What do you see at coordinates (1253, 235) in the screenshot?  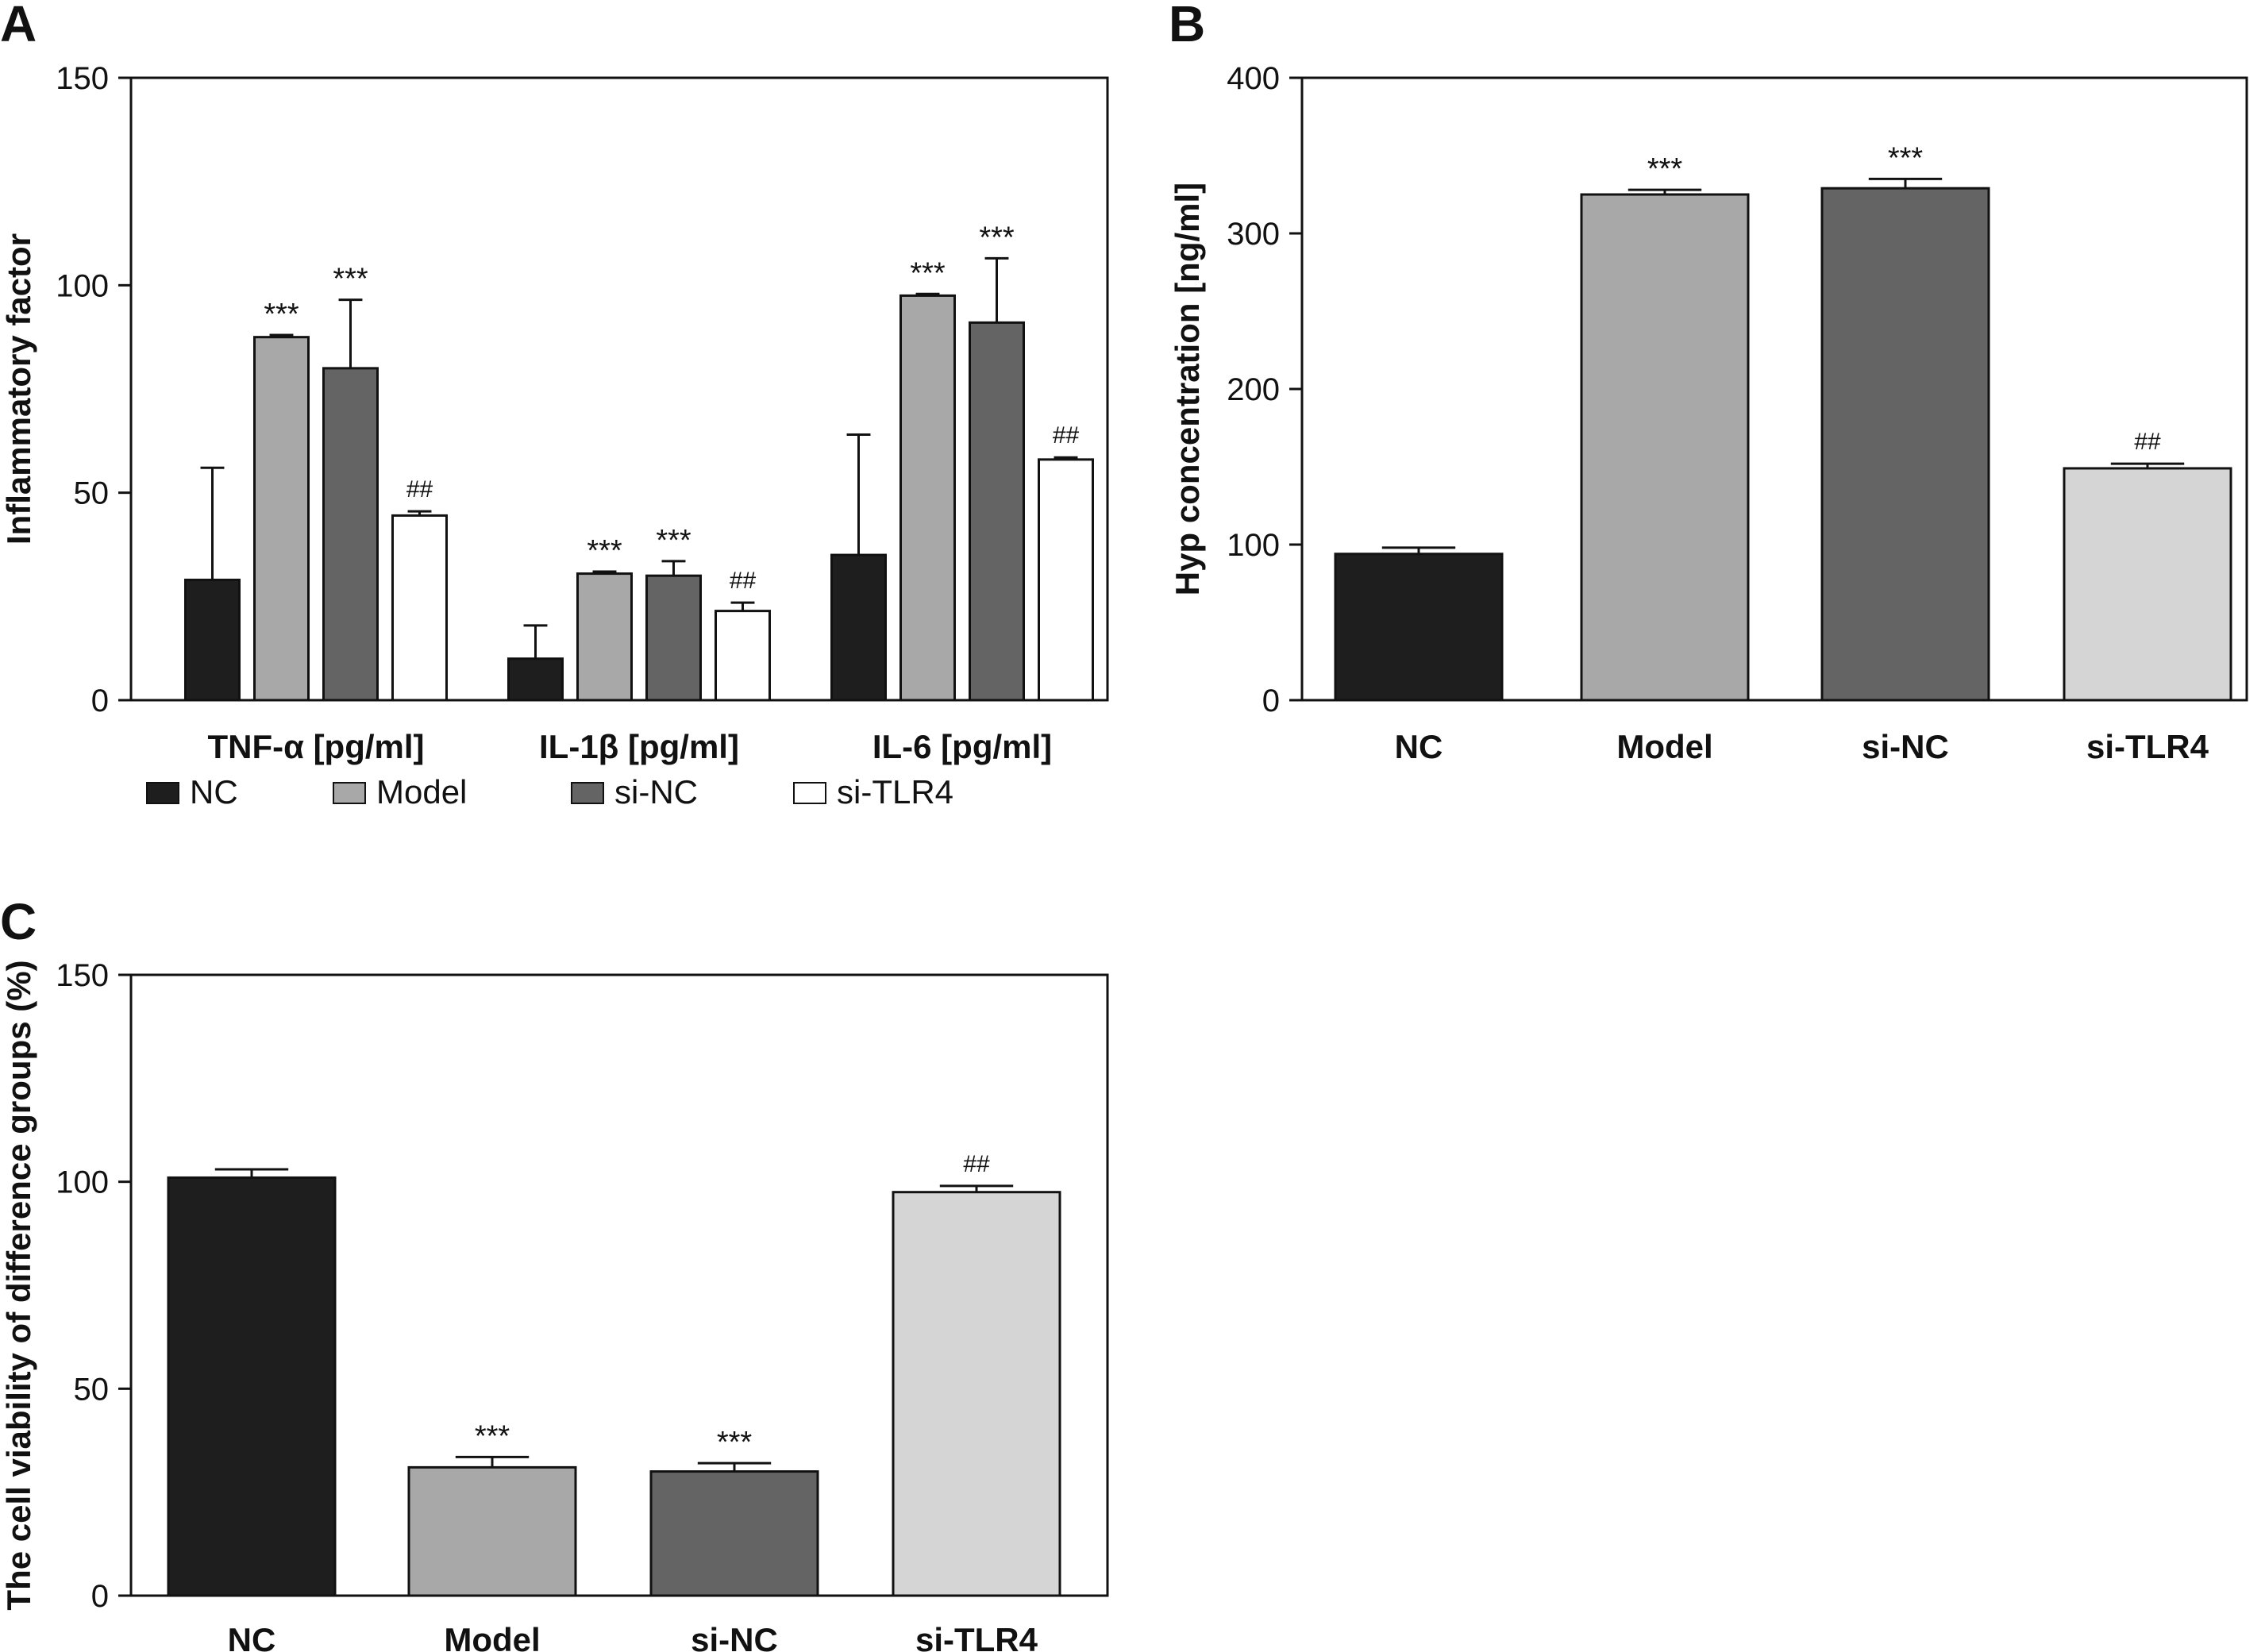 I see `y-tick-label: 300` at bounding box center [1253, 235].